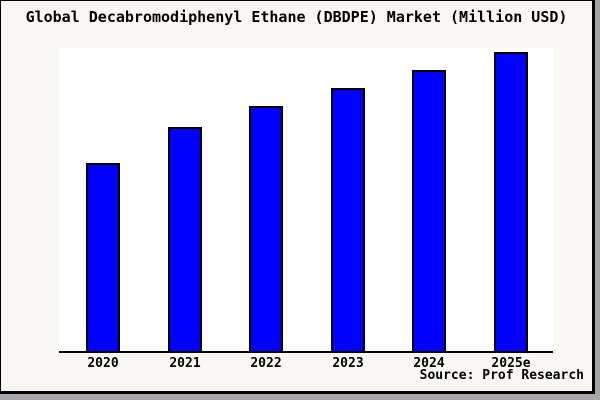 The width and height of the screenshot is (600, 400). Describe the element at coordinates (348, 219) in the screenshot. I see `bar-2023` at that location.